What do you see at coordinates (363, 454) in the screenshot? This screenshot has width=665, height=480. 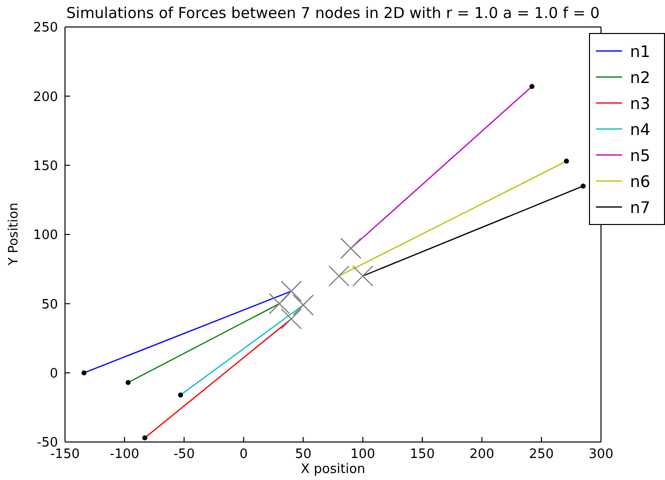 I see `x-tick-label: 100` at bounding box center [363, 454].